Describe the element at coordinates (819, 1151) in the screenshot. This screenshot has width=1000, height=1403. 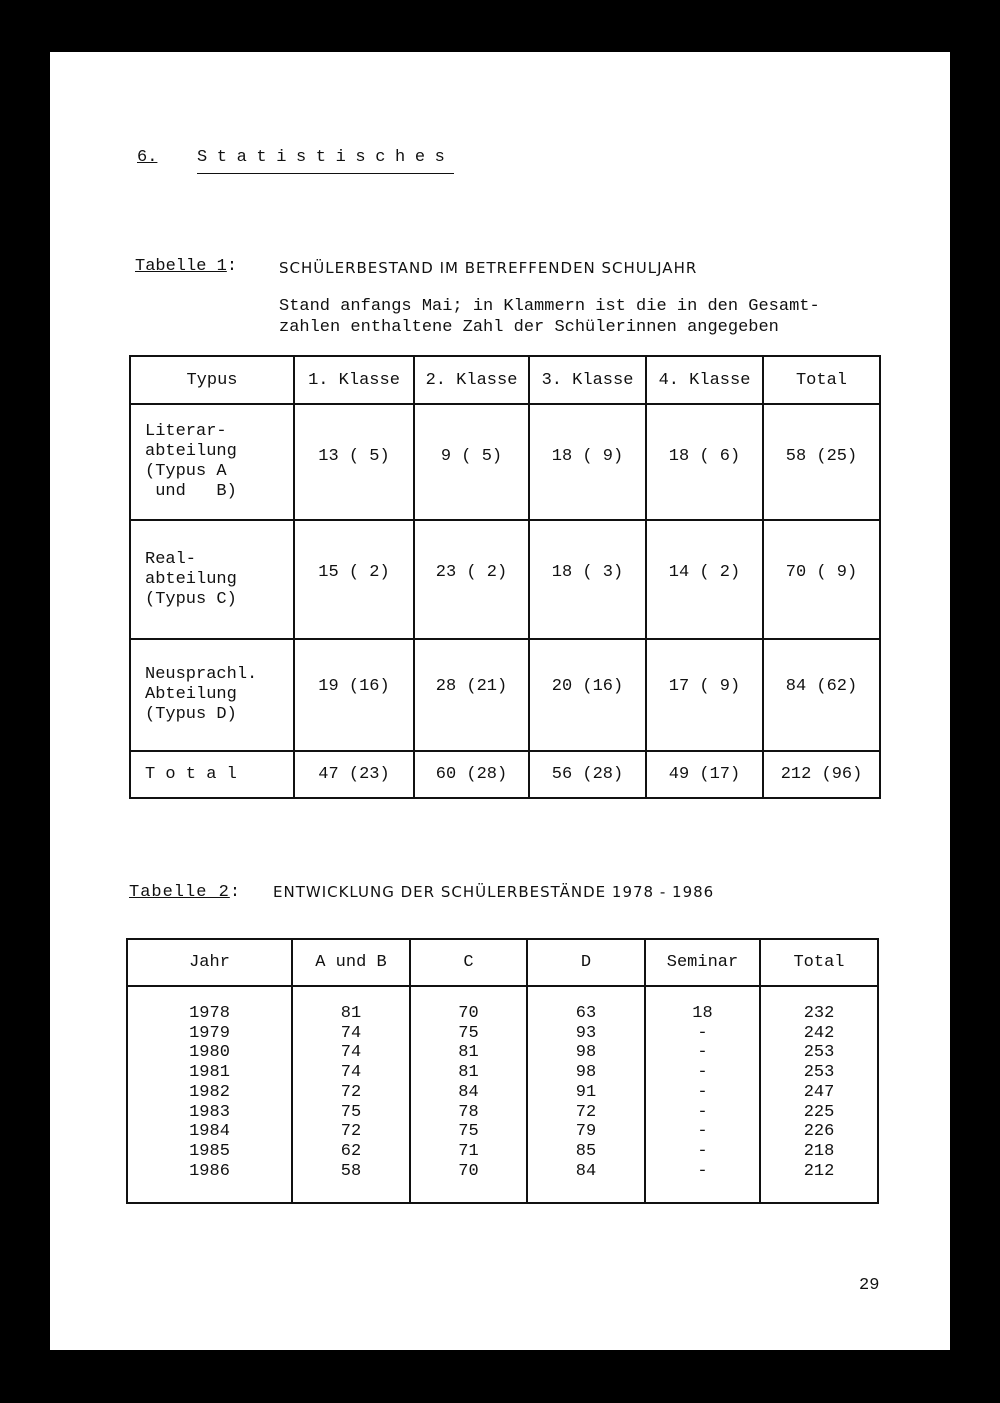
I see `table2-cell: 218` at that location.